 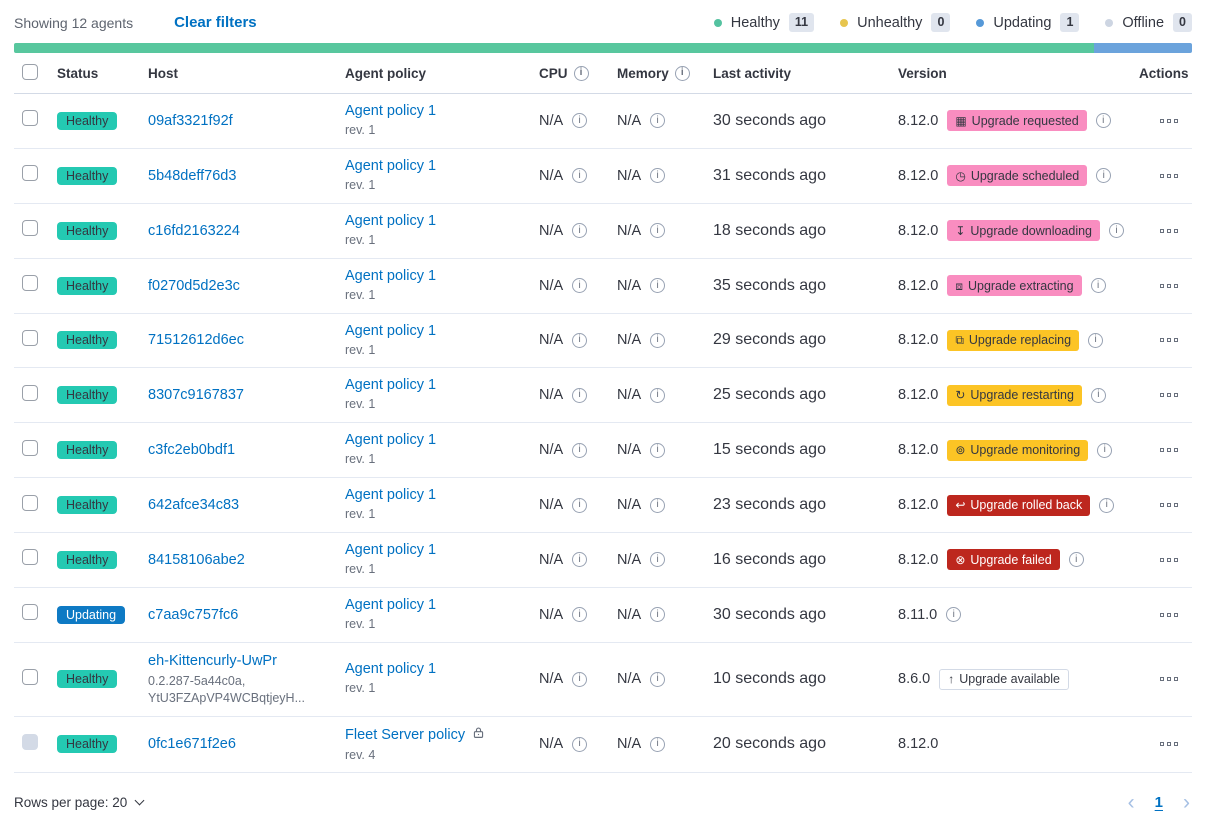 What do you see at coordinates (658, 73) in the screenshot?
I see `column-header-memory: Memory i` at bounding box center [658, 73].